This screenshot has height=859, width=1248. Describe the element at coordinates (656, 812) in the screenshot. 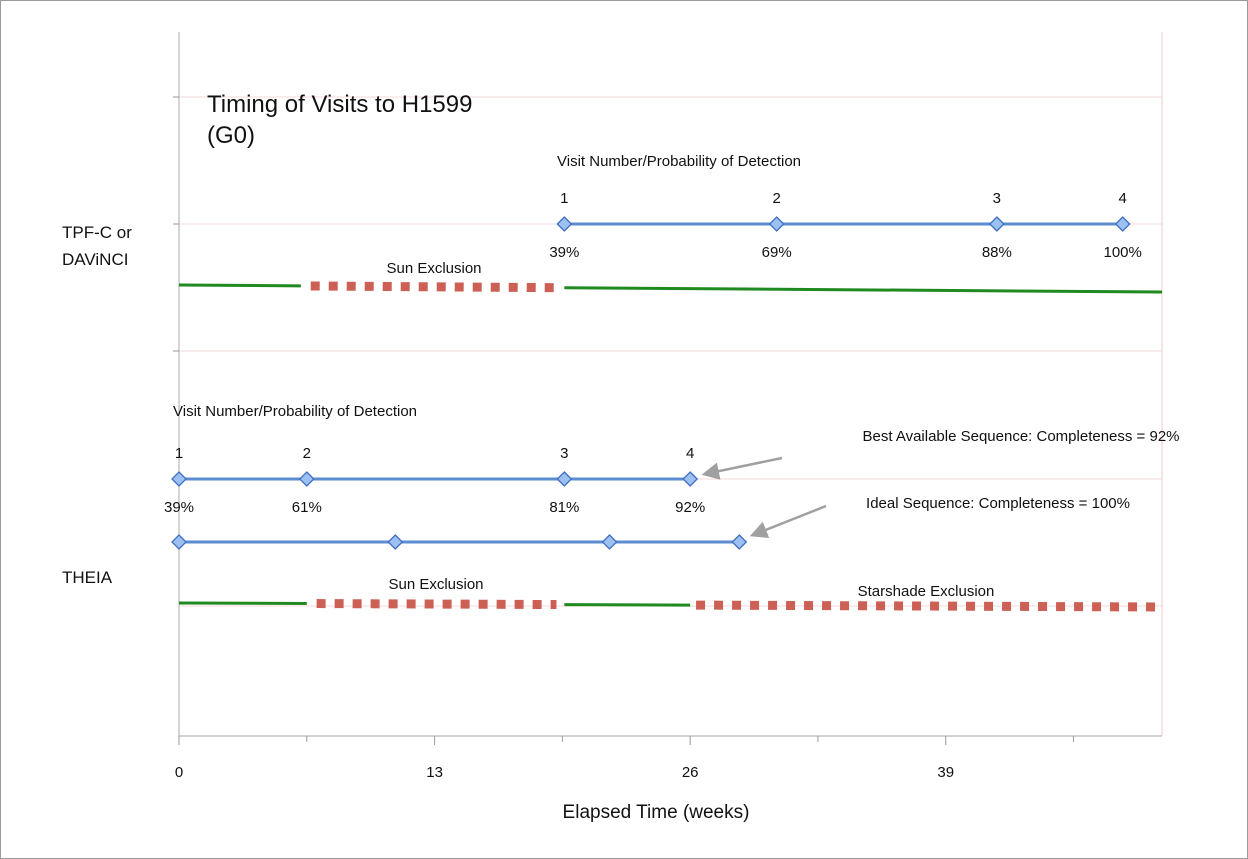

I see `x-axis-title: Elapsed Time (weeks)` at that location.